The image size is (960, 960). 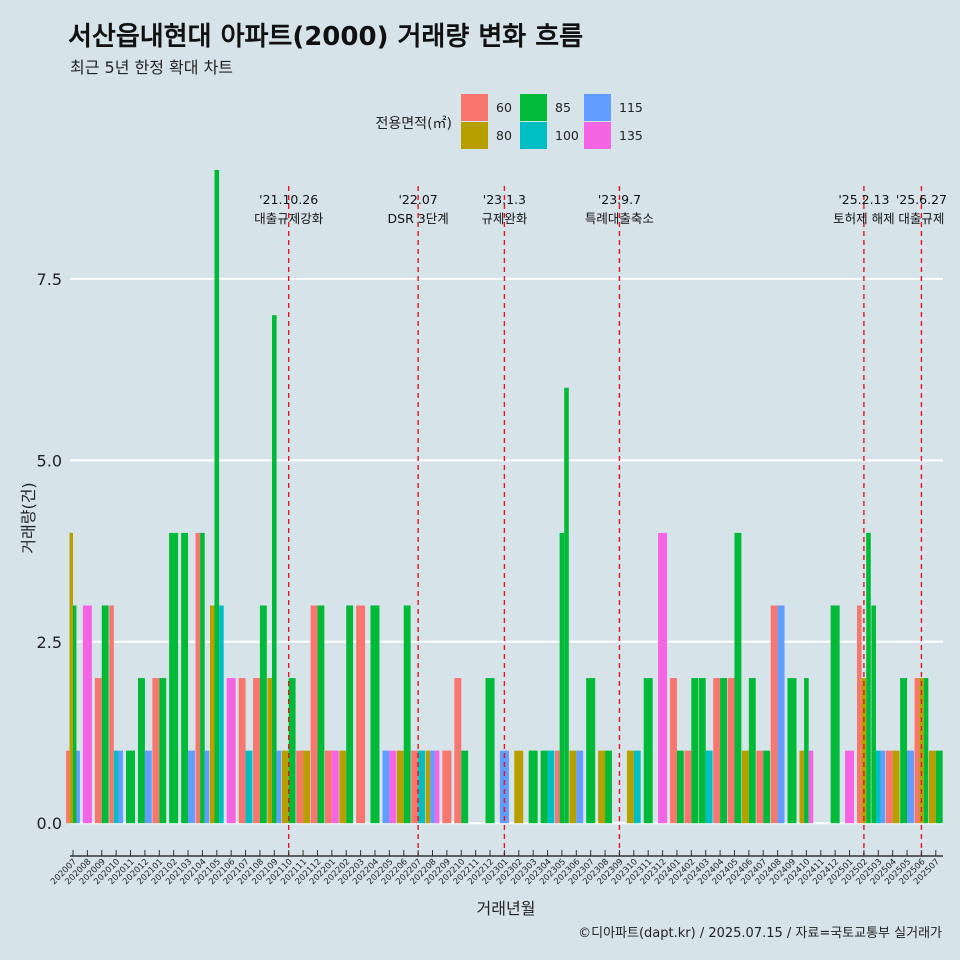 I want to click on event-label-1: DSR 3단계, so click(x=418, y=218).